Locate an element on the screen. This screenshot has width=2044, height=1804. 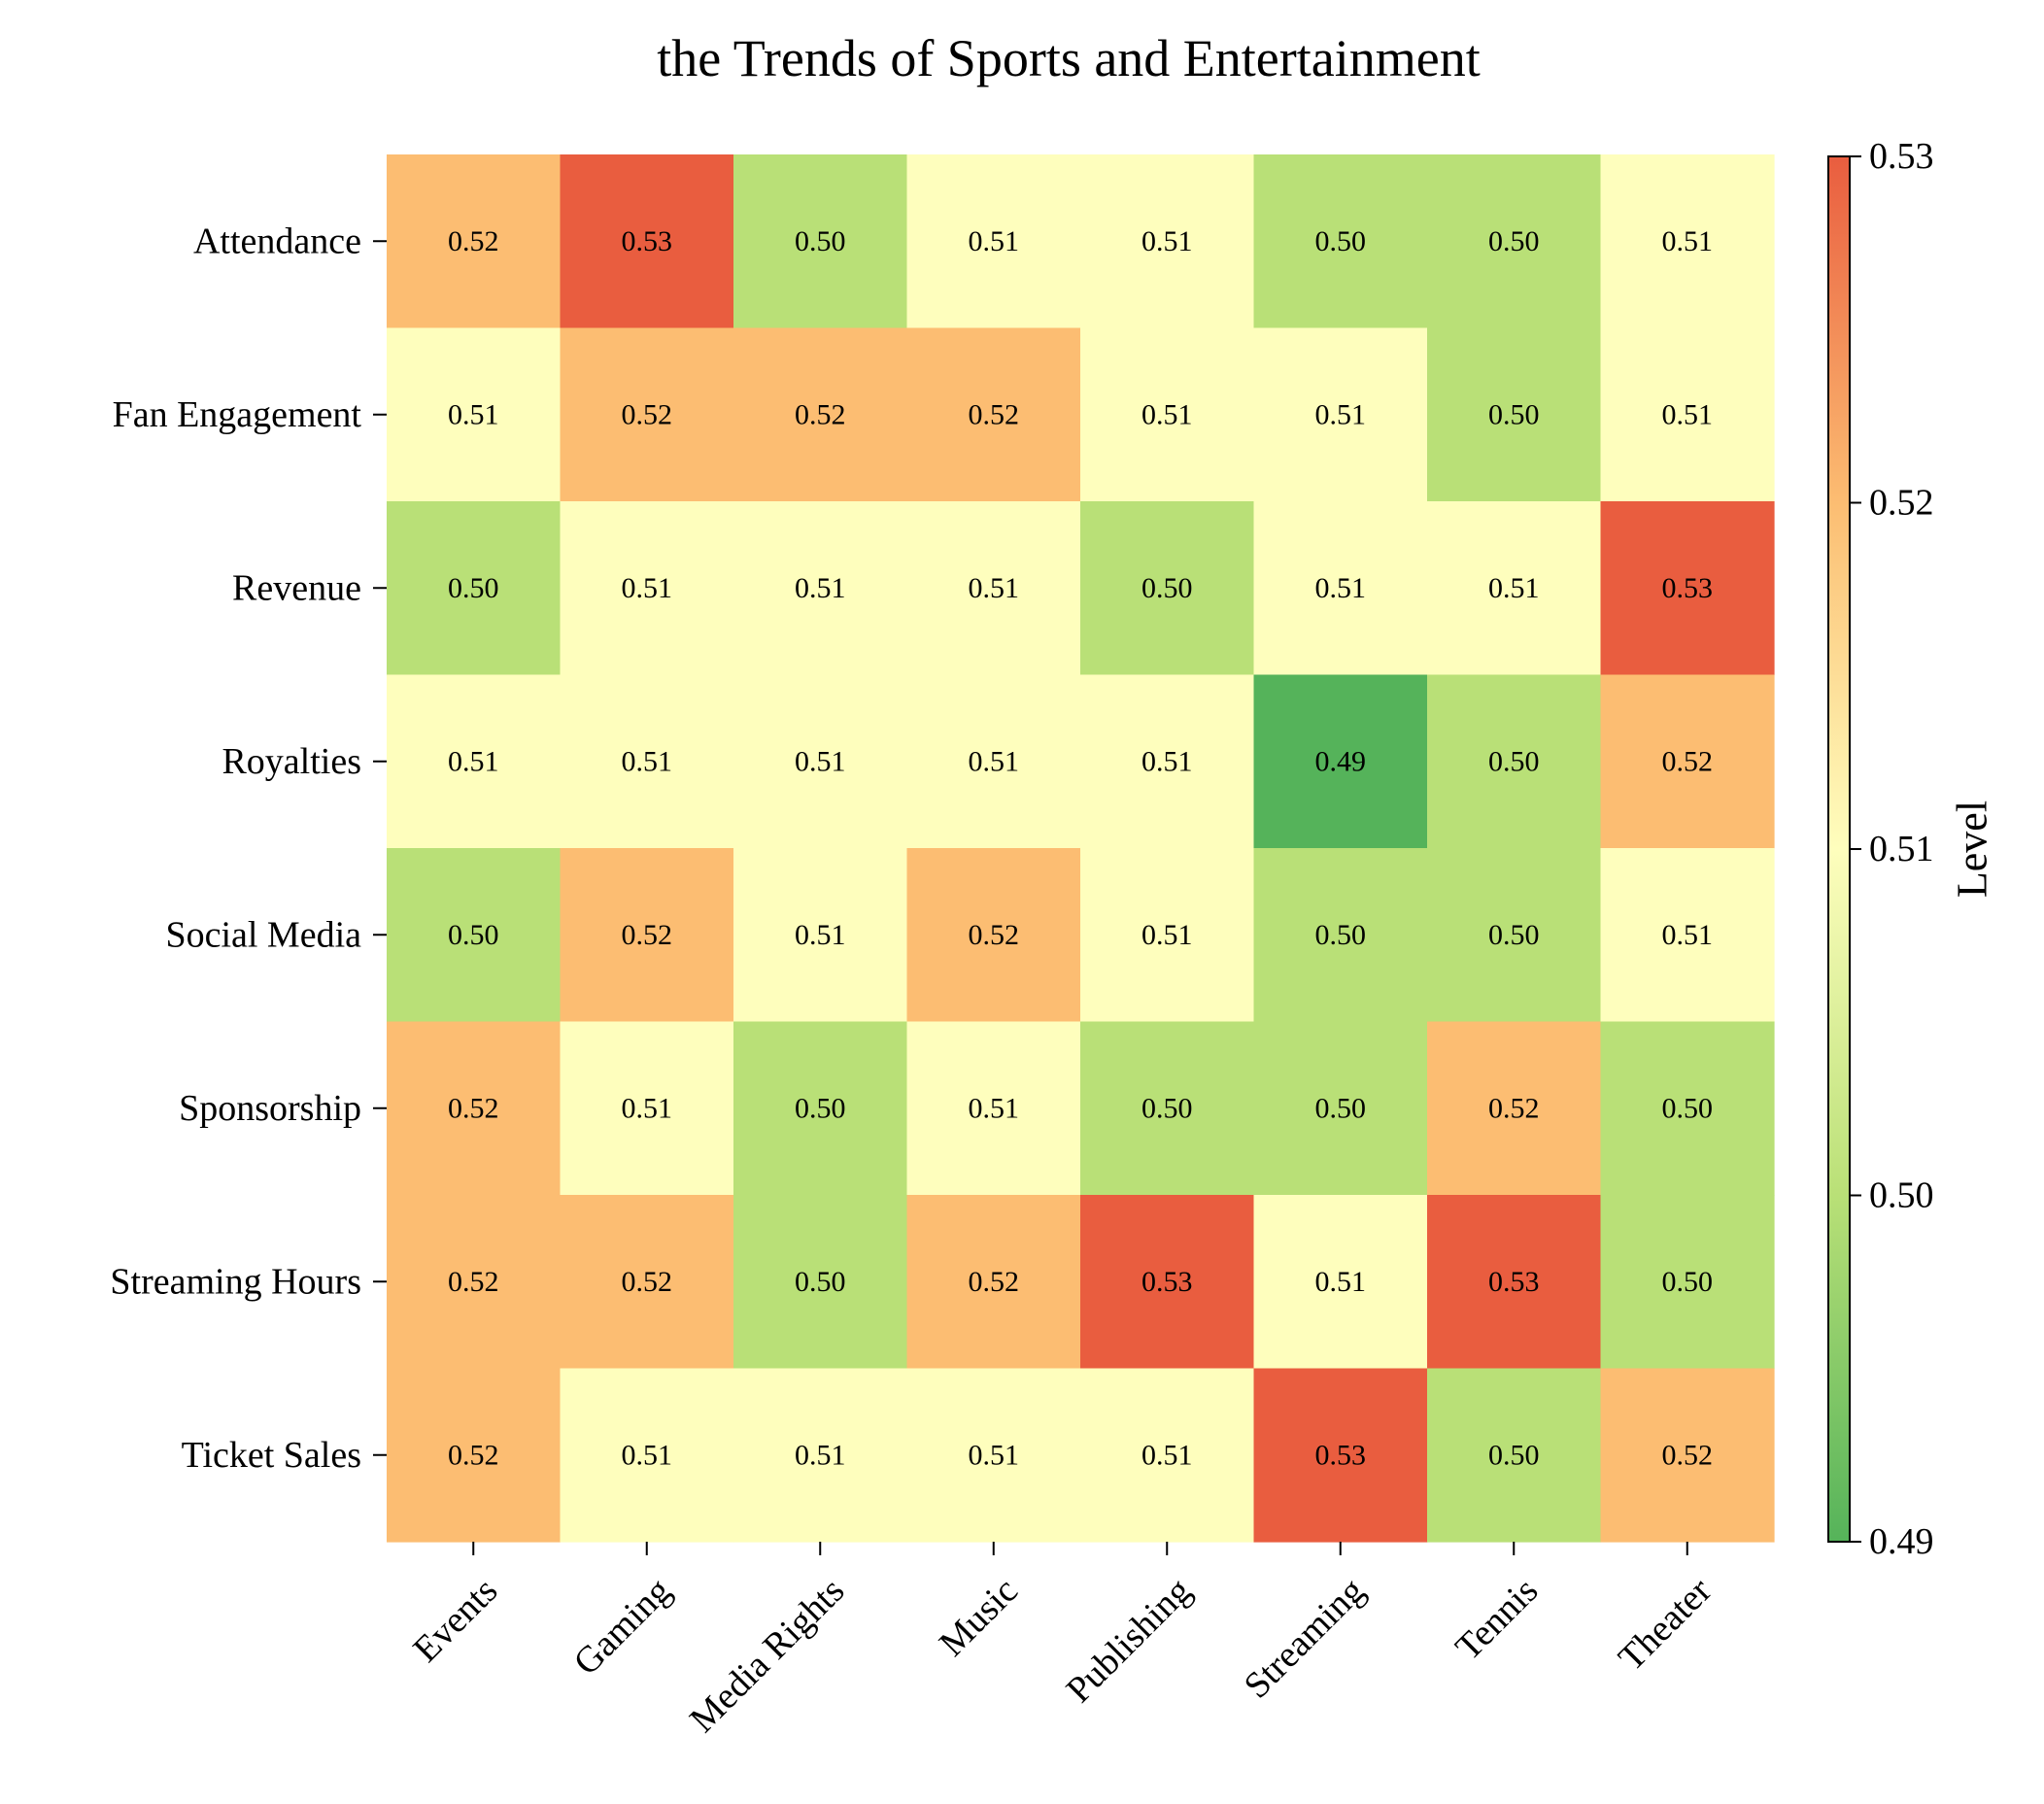
colorbar: 0.49 0.50 0.51 0.52 0.53 Level is located at coordinates (1912, 849).